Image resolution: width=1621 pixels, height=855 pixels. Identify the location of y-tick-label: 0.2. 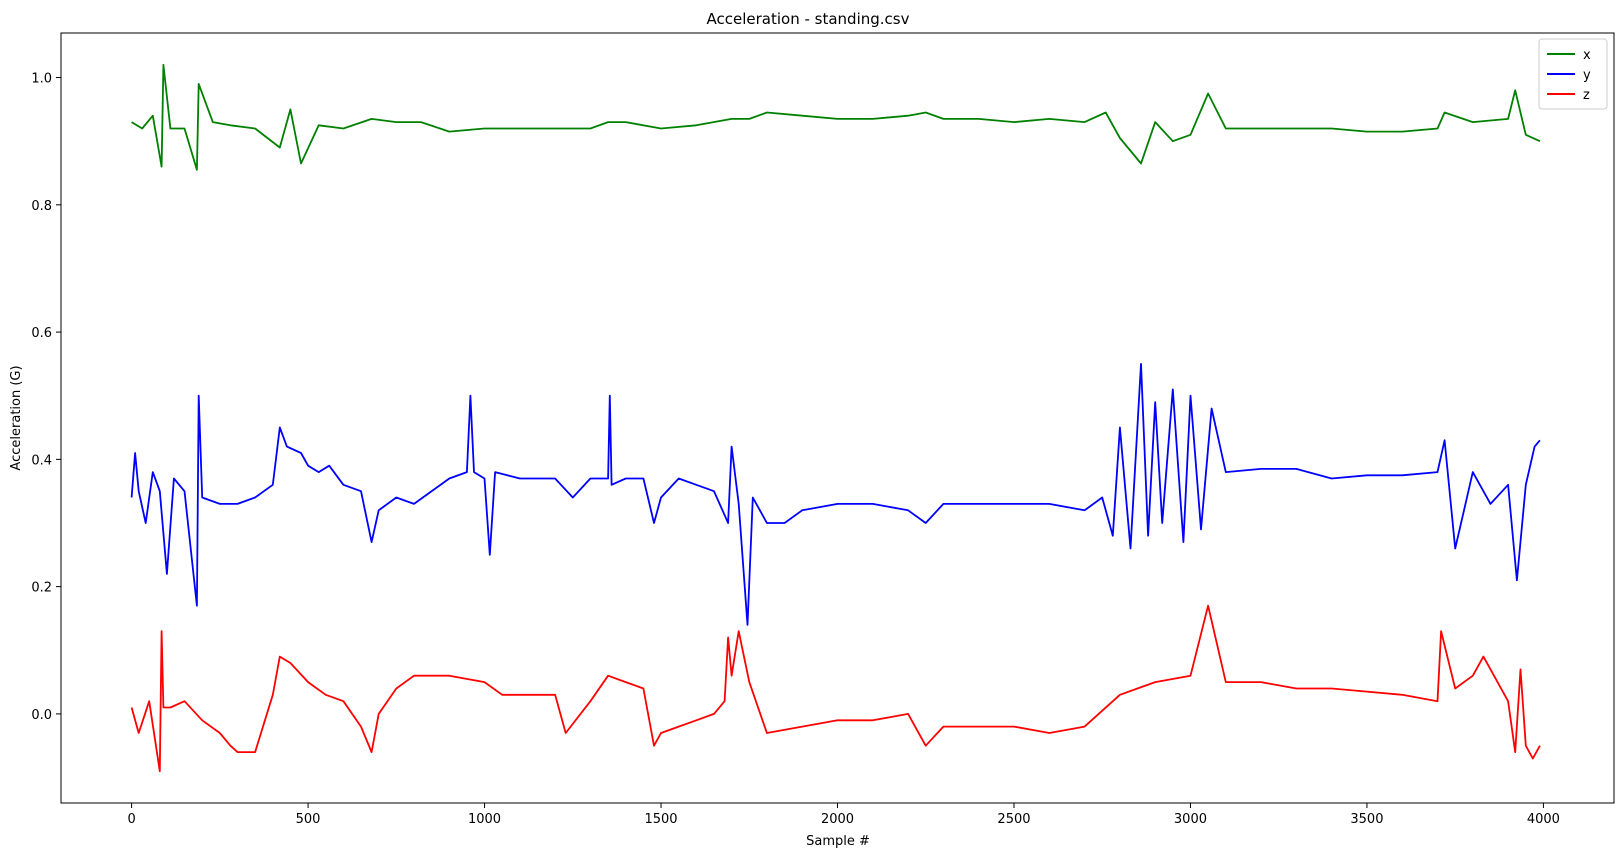
(41, 588).